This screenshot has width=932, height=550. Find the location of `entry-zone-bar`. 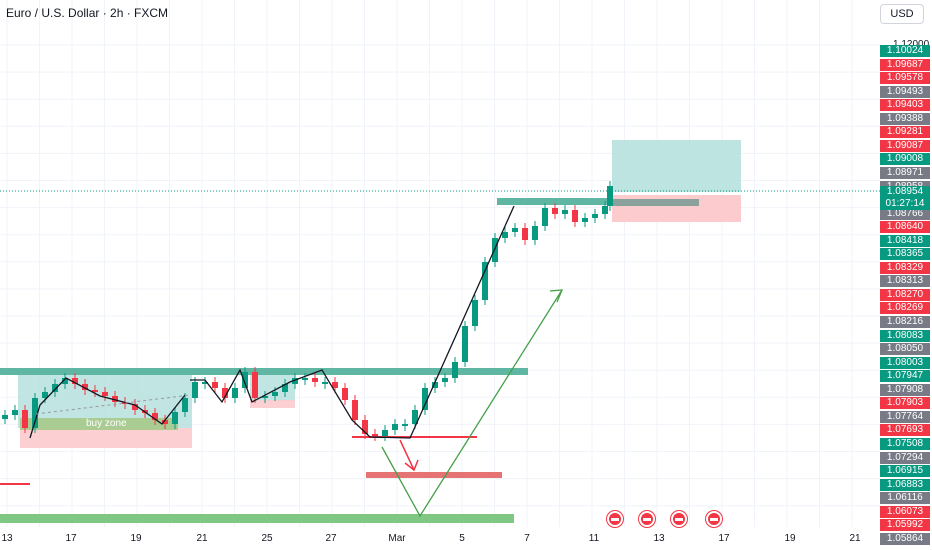

entry-zone-bar is located at coordinates (655, 202).